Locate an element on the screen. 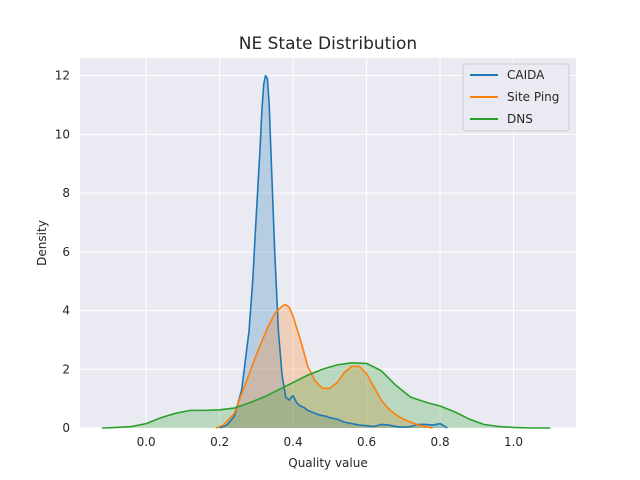  dns-density-fill is located at coordinates (326, 395).